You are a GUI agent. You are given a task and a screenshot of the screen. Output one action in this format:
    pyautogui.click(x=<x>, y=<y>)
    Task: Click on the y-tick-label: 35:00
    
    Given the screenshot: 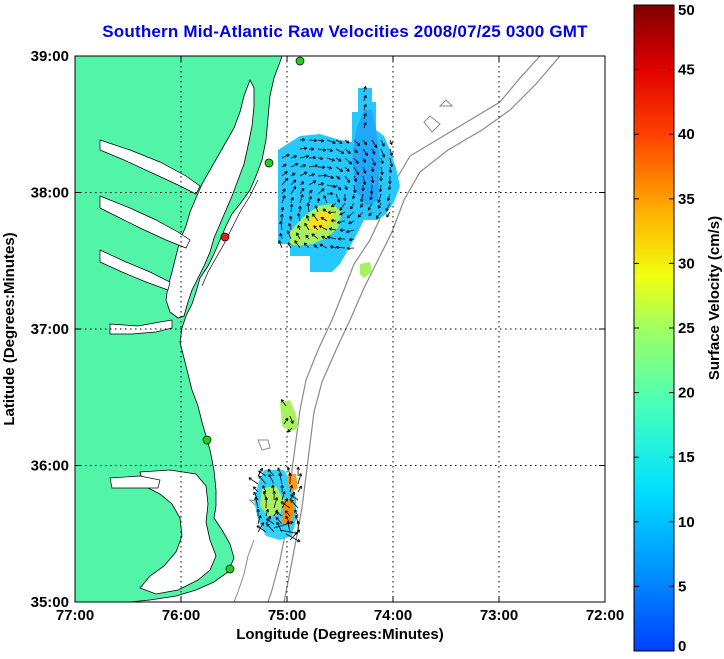 What is the action you would take?
    pyautogui.click(x=50, y=602)
    